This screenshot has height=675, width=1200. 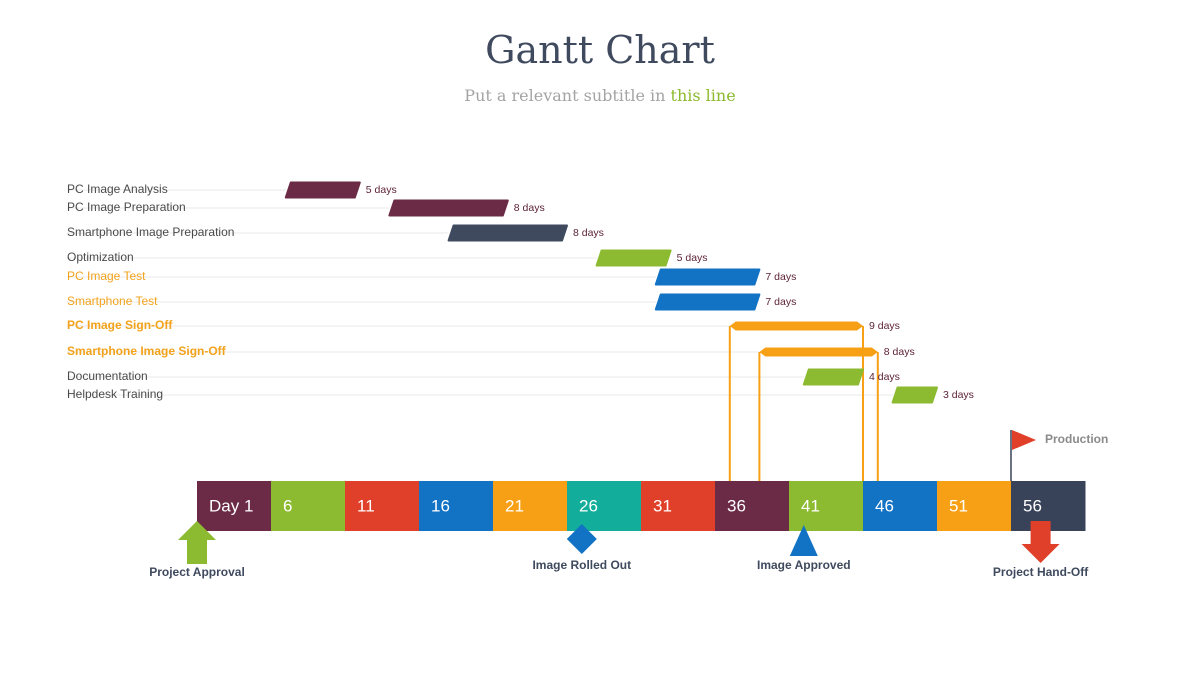 What do you see at coordinates (197, 542) in the screenshot?
I see `up-arrow-icon` at bounding box center [197, 542].